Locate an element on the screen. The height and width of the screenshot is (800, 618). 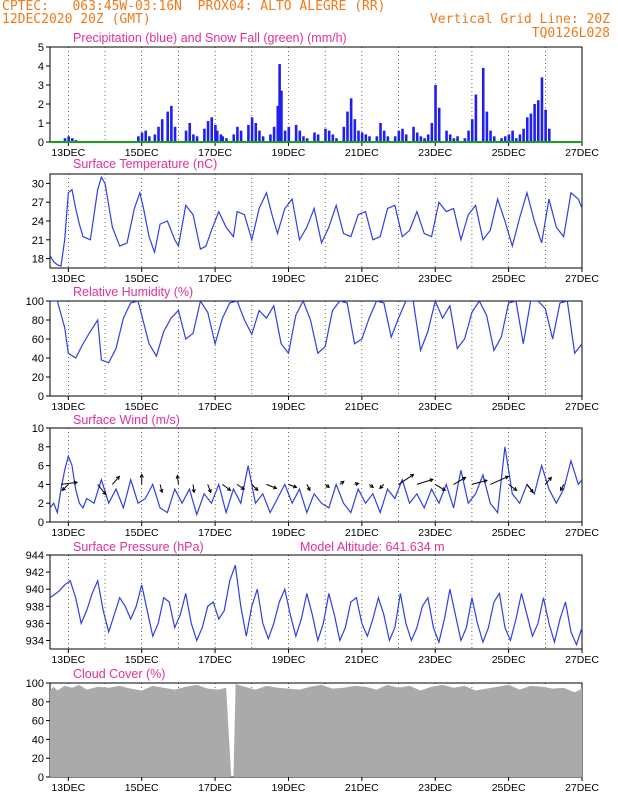
precip-ytick-label: 1 is located at coordinates (41, 124).